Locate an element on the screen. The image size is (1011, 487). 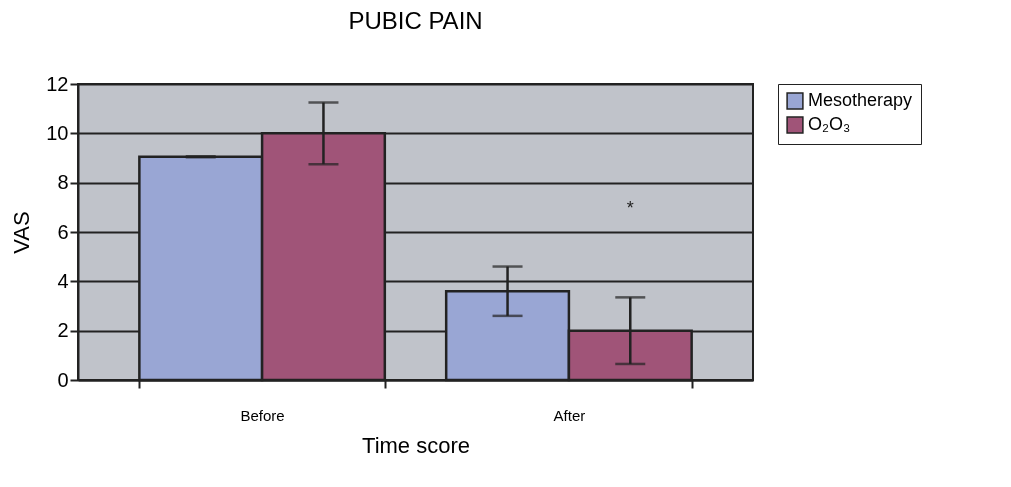
y-tick-label: 6 is located at coordinates (63, 231).